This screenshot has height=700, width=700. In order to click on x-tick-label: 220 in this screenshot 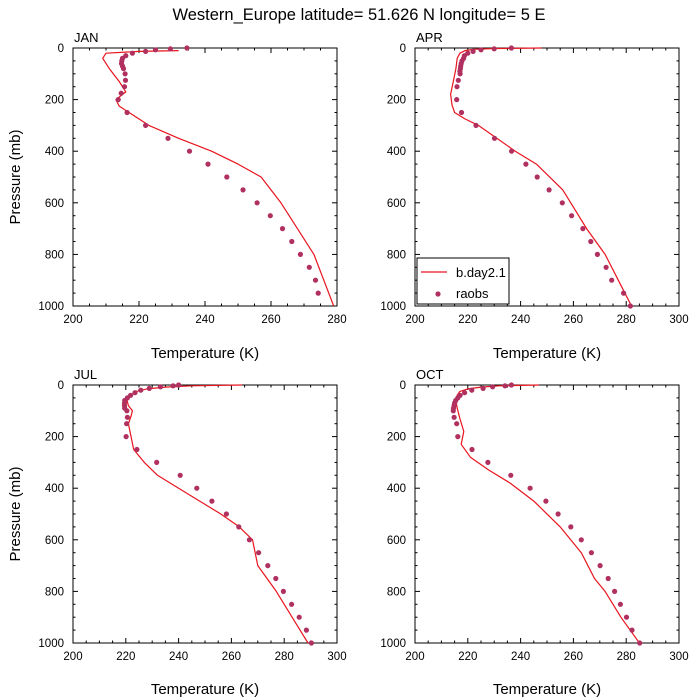, I will do `click(467, 320)`.